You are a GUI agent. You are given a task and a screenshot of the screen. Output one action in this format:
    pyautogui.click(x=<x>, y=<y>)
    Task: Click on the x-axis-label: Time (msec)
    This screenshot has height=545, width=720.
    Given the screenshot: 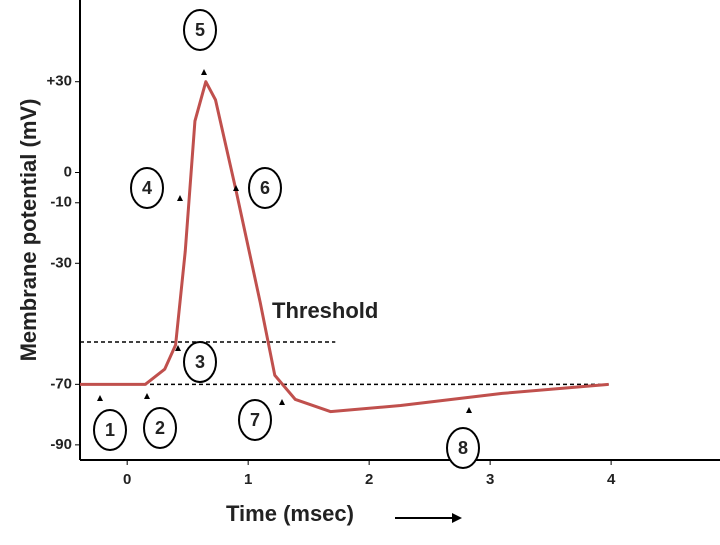 What is the action you would take?
    pyautogui.click(x=290, y=513)
    